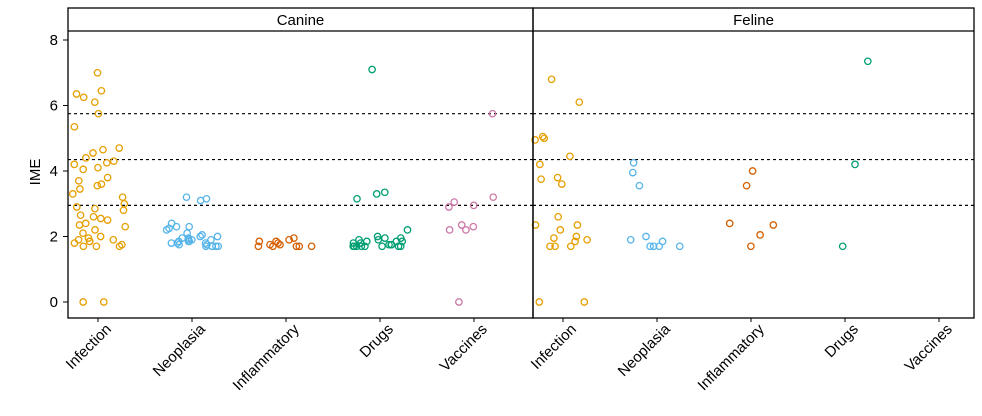  I want to click on x-tick-label-canine-infection: Infection, so click(89, 347).